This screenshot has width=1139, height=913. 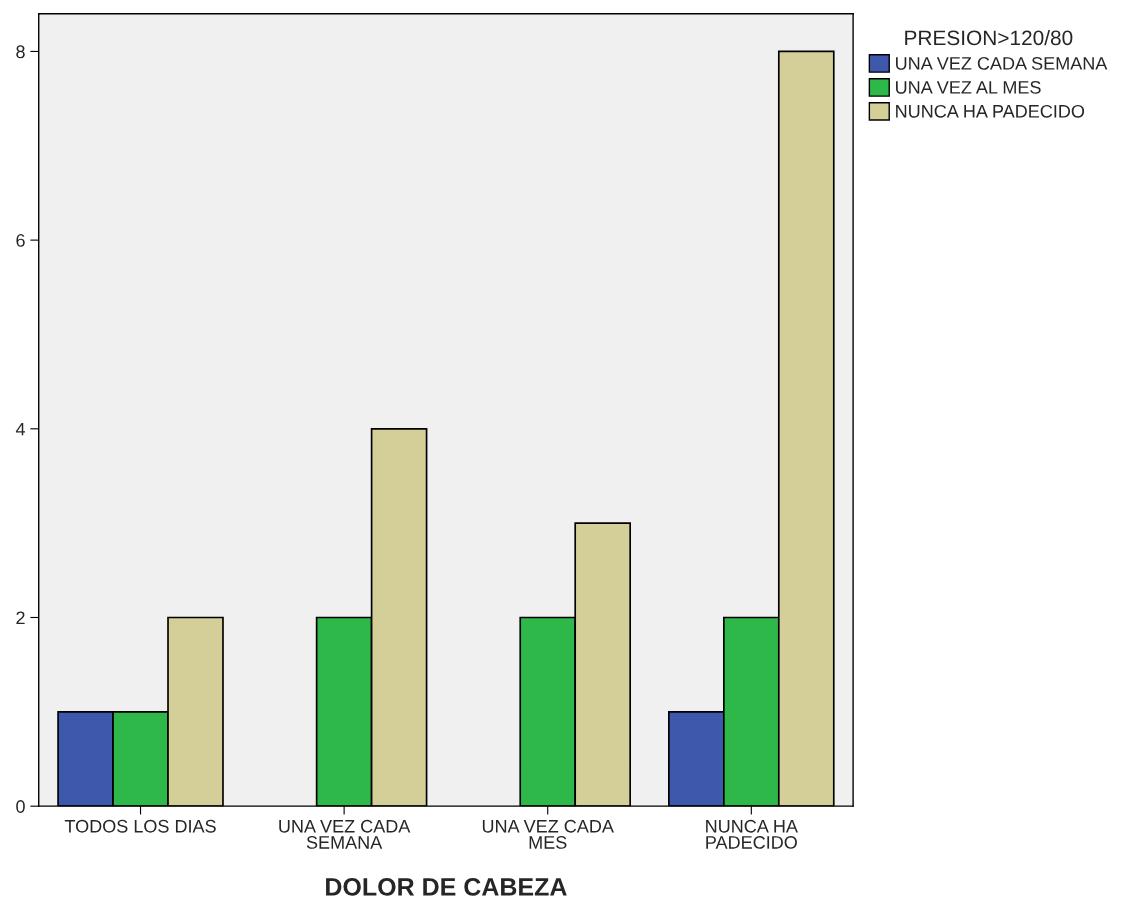 What do you see at coordinates (20, 52) in the screenshot?
I see `y-tick-label: 8` at bounding box center [20, 52].